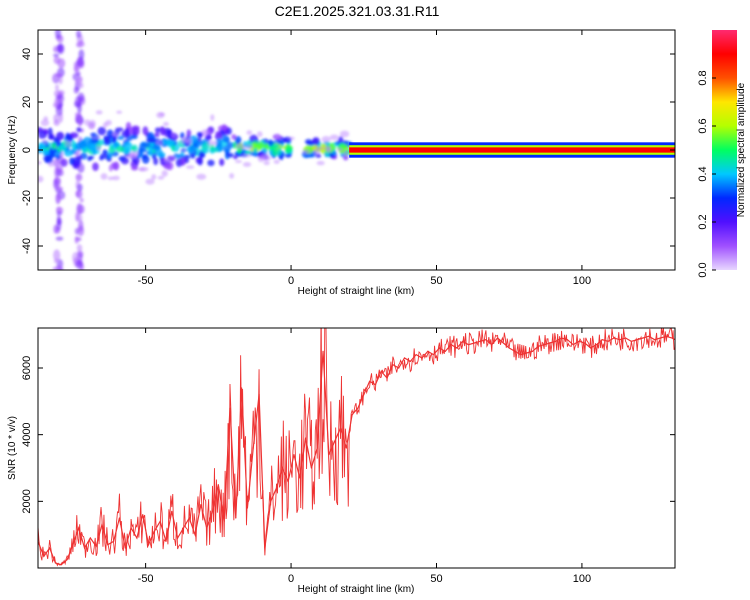 This screenshot has width=750, height=600. I want to click on snr-y-axis-label: SNR (10 * v/v), so click(12, 448).